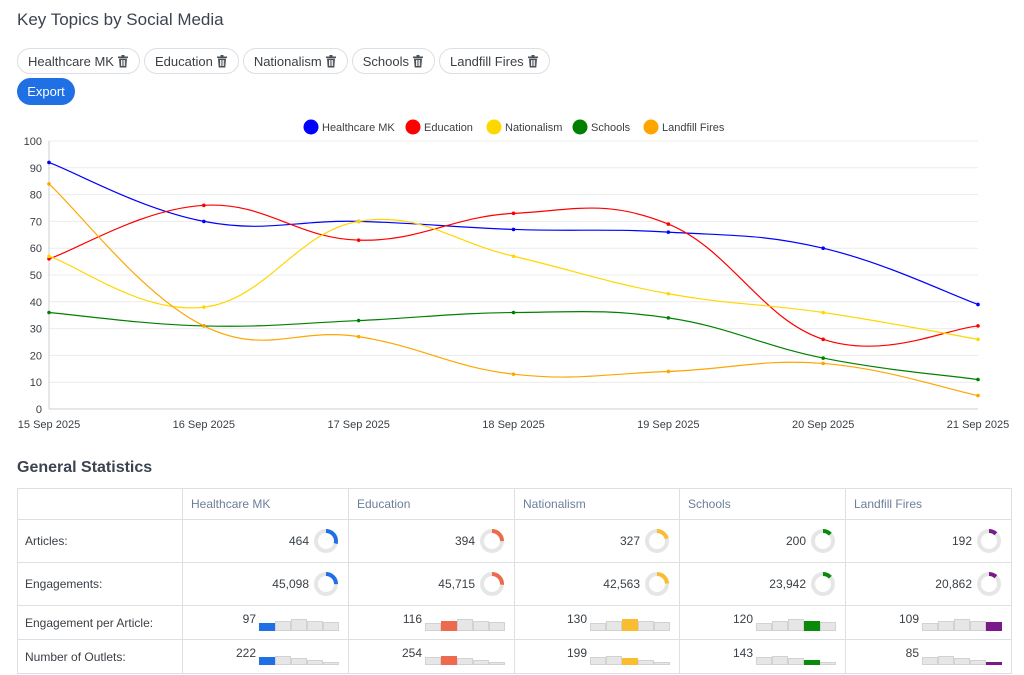 The width and height of the screenshot is (1024, 675). Describe the element at coordinates (486, 61) in the screenshot. I see `chip-label: Landfill Fires` at that location.